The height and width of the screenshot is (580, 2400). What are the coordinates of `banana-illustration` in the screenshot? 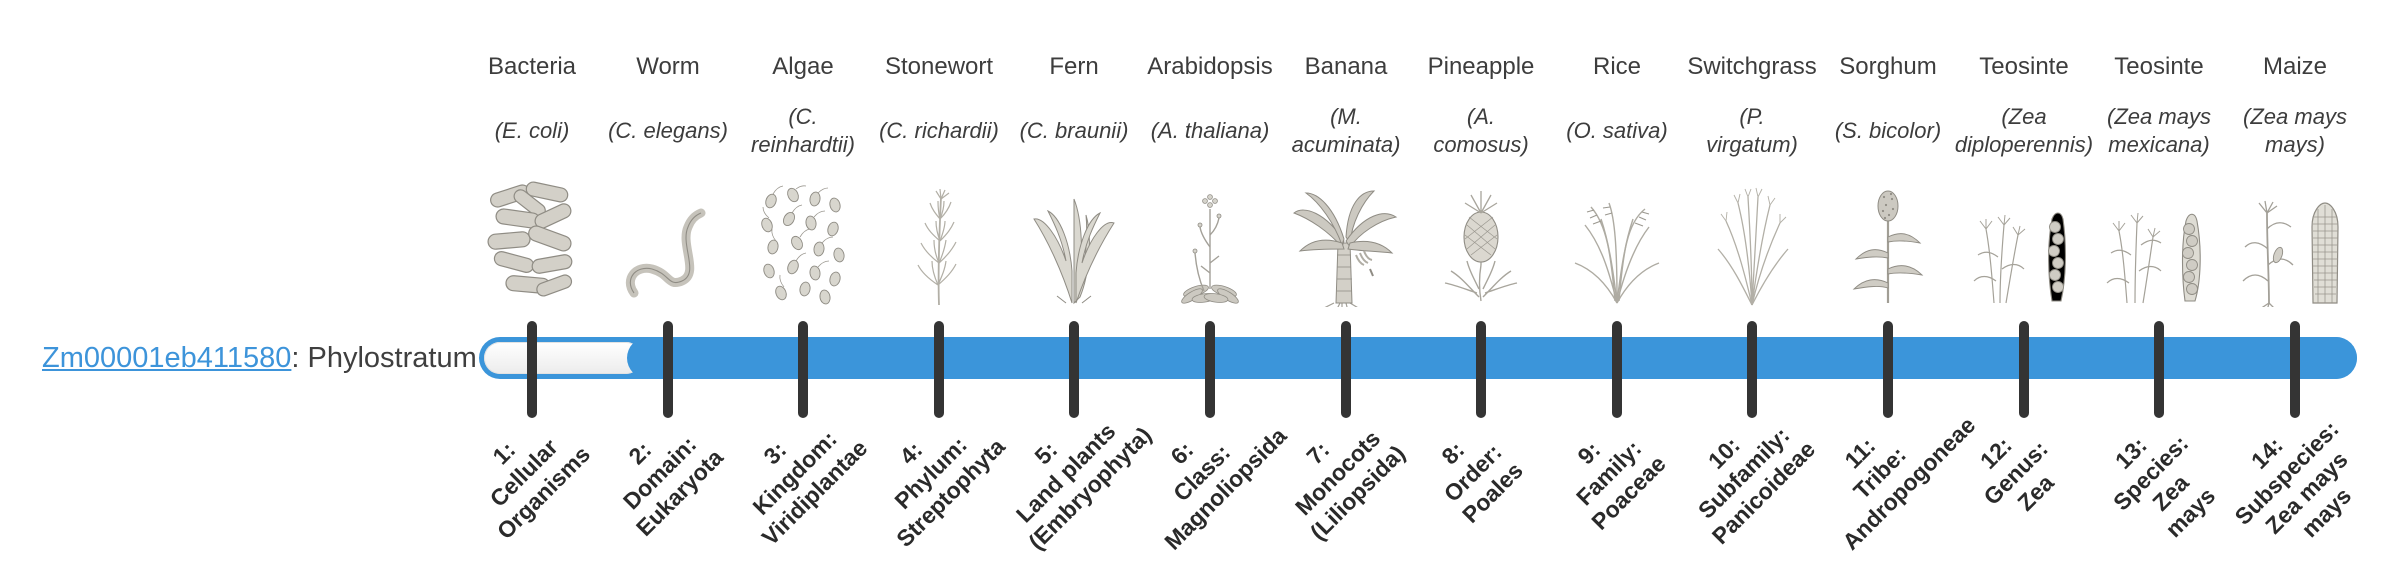 It's located at (1345, 248).